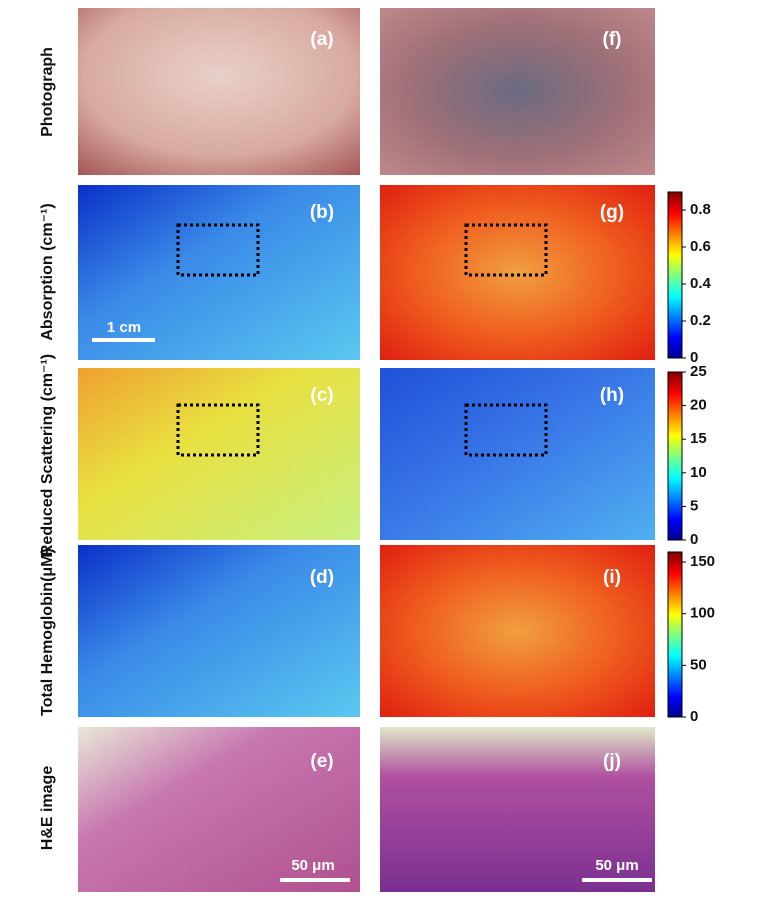 This screenshot has width=758, height=909. What do you see at coordinates (612, 395) in the screenshot?
I see `panel-label: (h)` at bounding box center [612, 395].